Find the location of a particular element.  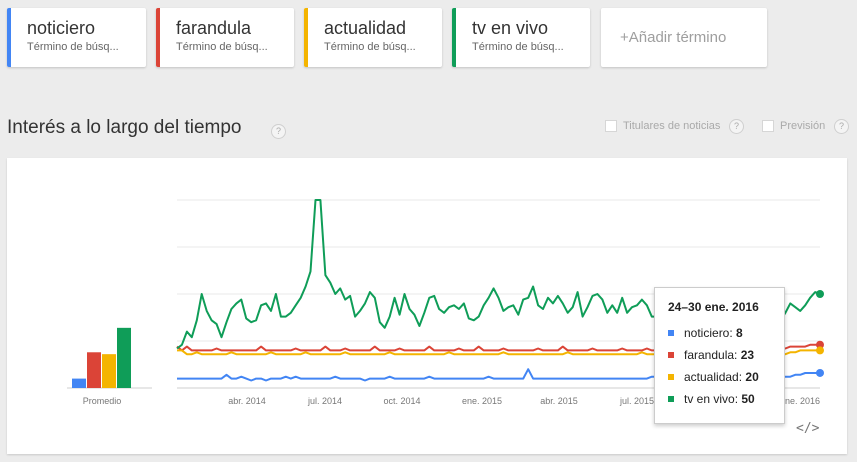

news-headlines-label: Titulares de noticias is located at coordinates (672, 126).